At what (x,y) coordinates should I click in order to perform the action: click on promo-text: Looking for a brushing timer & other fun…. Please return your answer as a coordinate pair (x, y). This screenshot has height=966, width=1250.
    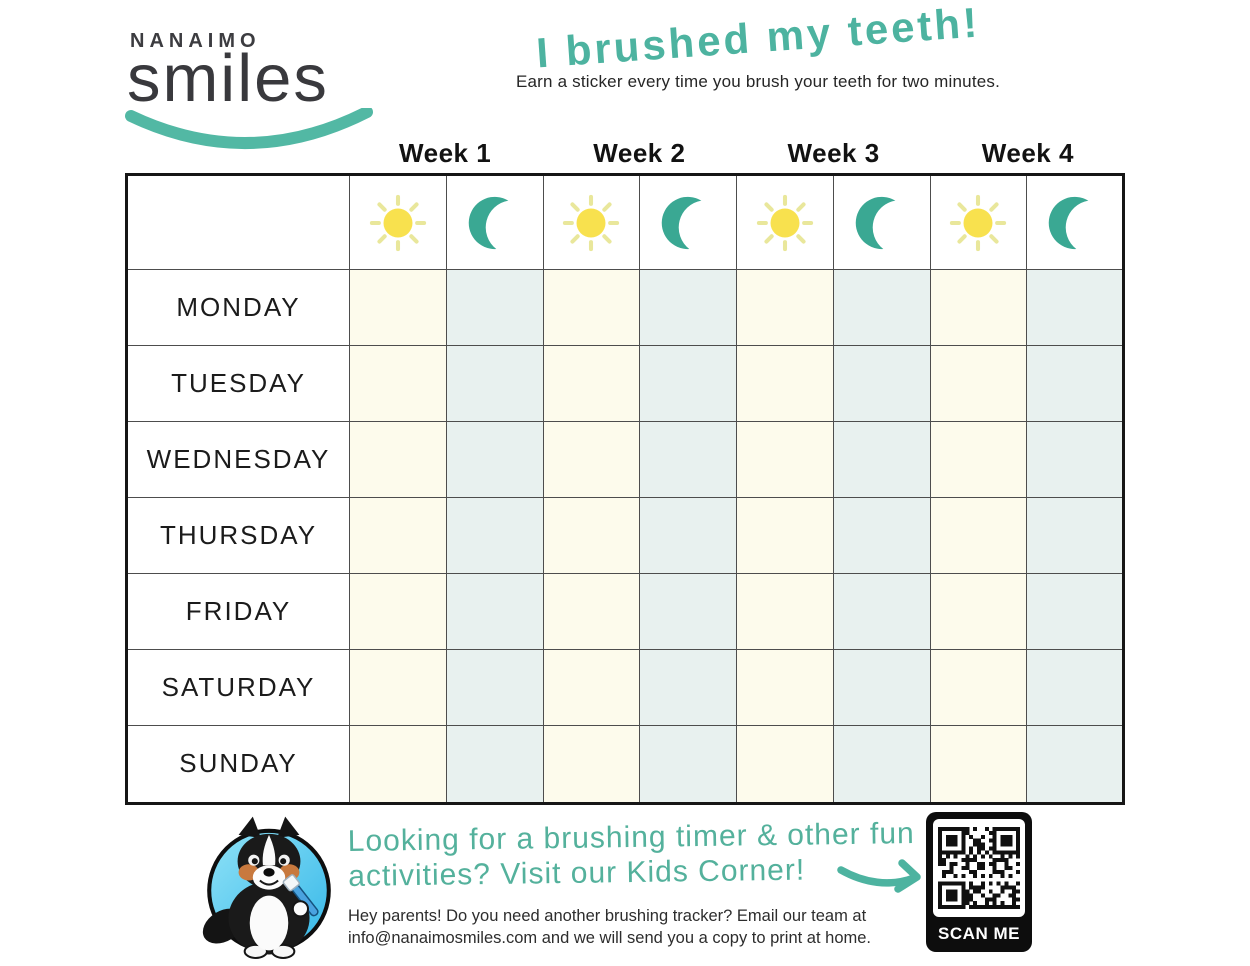
    Looking at the image, I should click on (632, 855).